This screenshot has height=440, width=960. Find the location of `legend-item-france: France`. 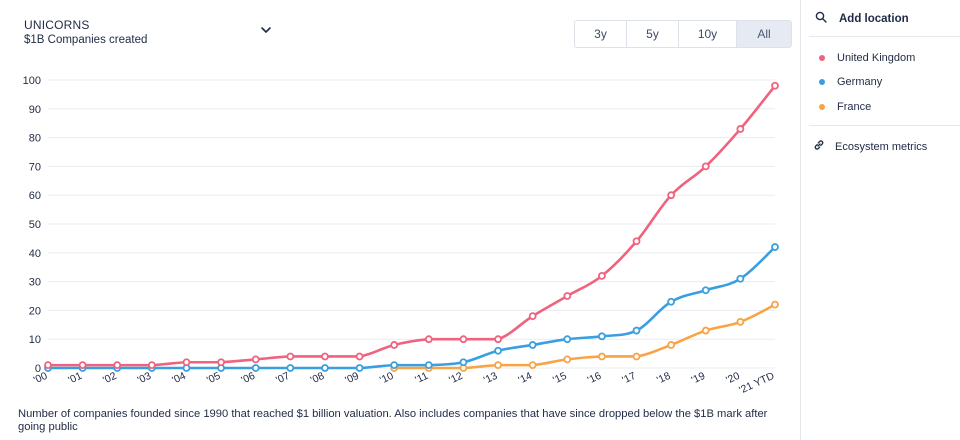

legend-item-france: France is located at coordinates (845, 107).